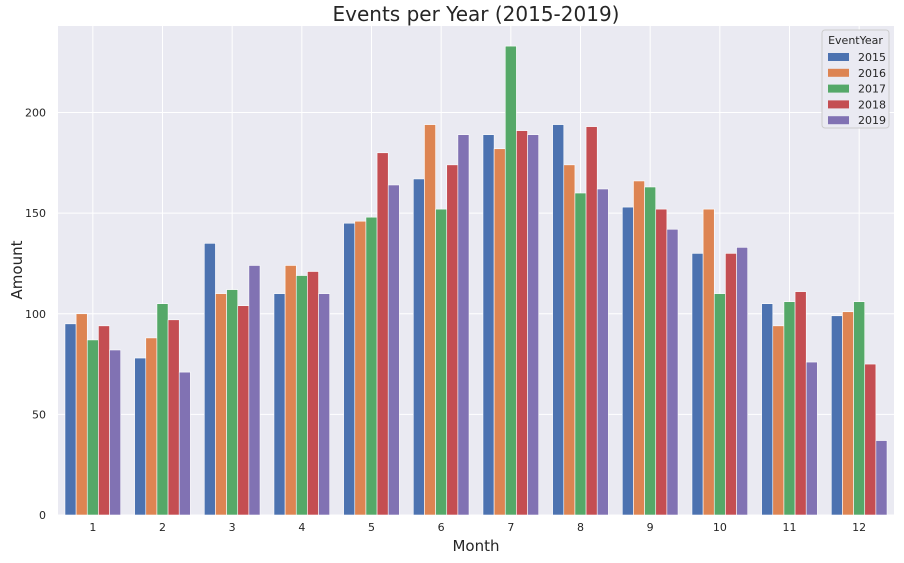 The width and height of the screenshot is (904, 563). I want to click on legend-label-2019: 2019, so click(872, 120).